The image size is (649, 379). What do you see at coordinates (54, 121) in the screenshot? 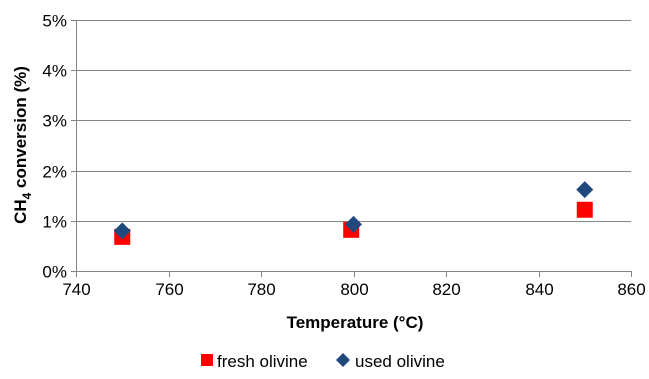
I see `y-tick-label: 3%` at bounding box center [54, 121].